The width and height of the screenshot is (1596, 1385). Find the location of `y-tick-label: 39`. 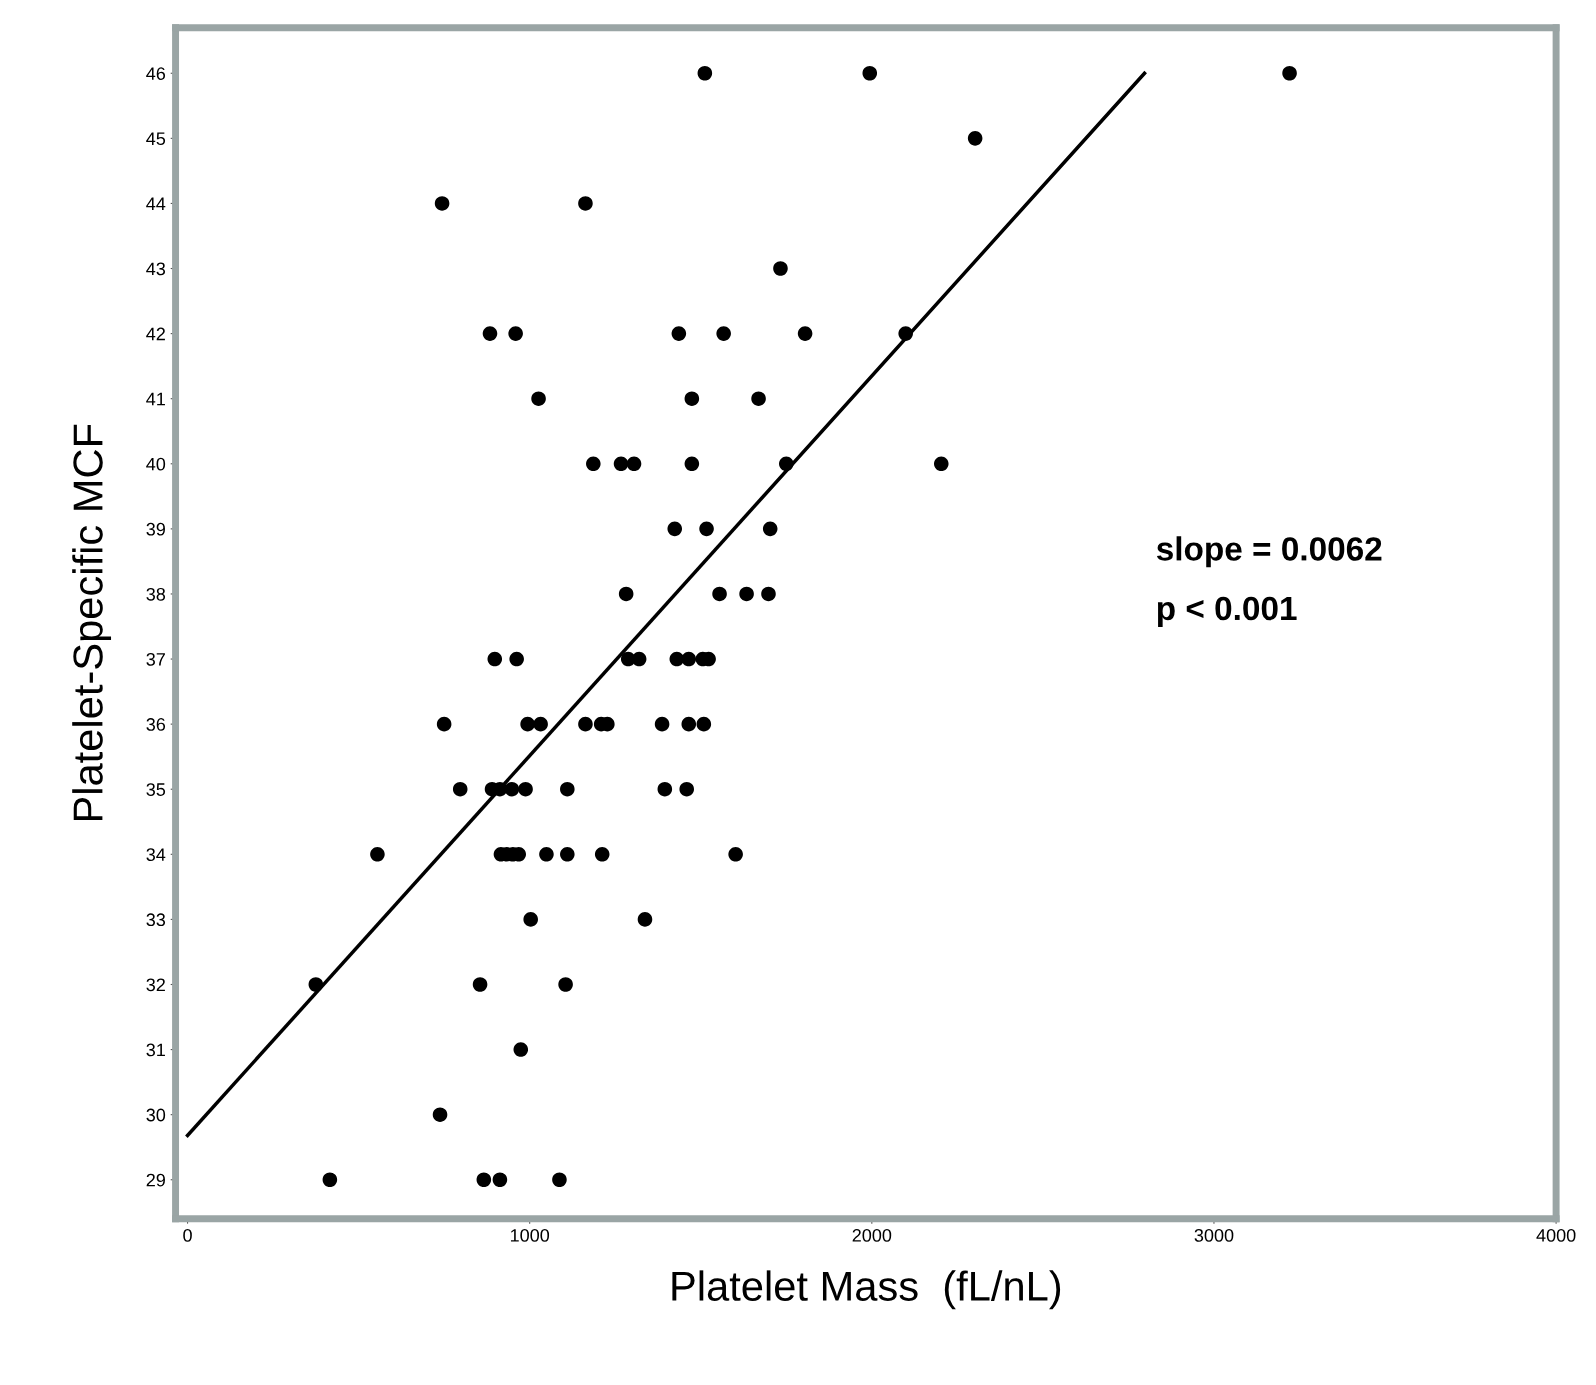

y-tick-label: 39 is located at coordinates (155, 529).